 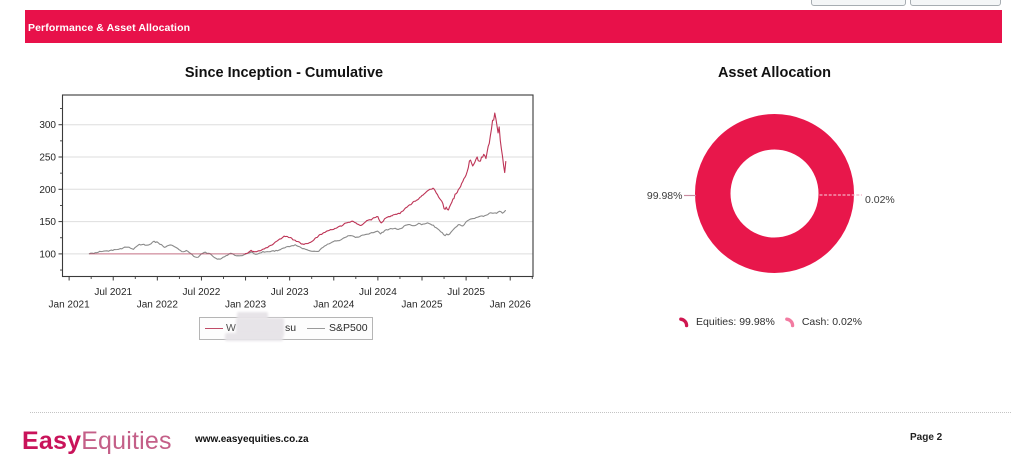 What do you see at coordinates (47, 190) in the screenshot?
I see `svg-text: 200` at bounding box center [47, 190].